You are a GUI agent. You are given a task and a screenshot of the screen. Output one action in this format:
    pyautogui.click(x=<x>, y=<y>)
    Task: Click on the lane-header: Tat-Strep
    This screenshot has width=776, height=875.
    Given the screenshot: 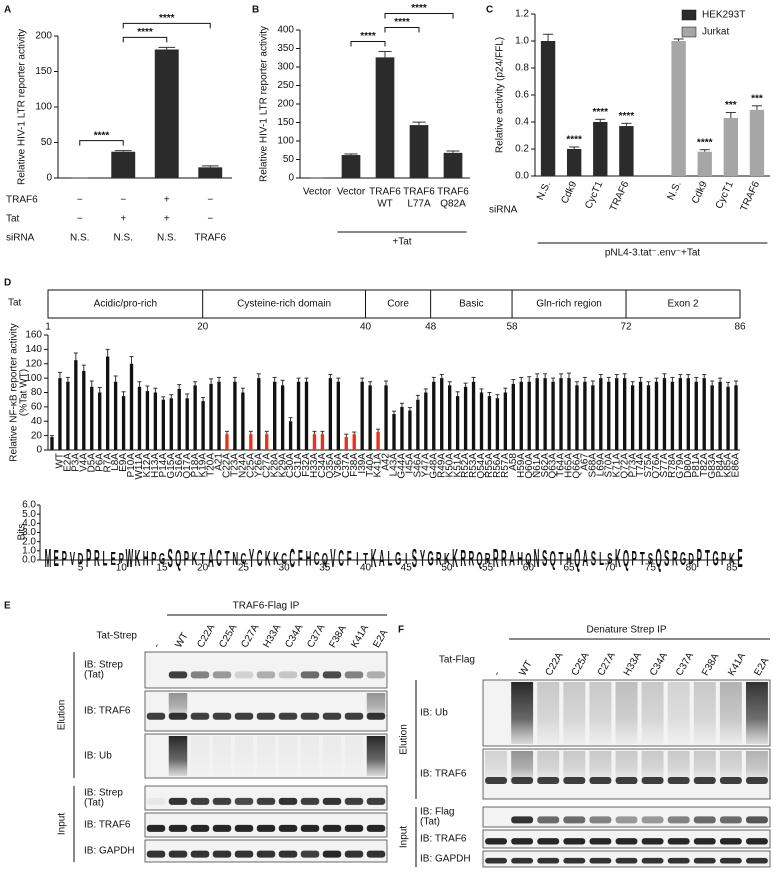 What is the action you would take?
    pyautogui.click(x=116, y=636)
    